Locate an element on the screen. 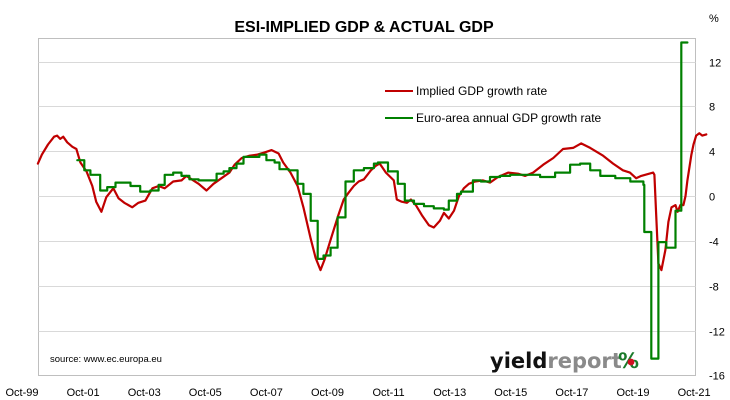 Image resolution: width=730 pixels, height=400 pixels. svg-text: yieldreport is located at coordinates (556, 361).